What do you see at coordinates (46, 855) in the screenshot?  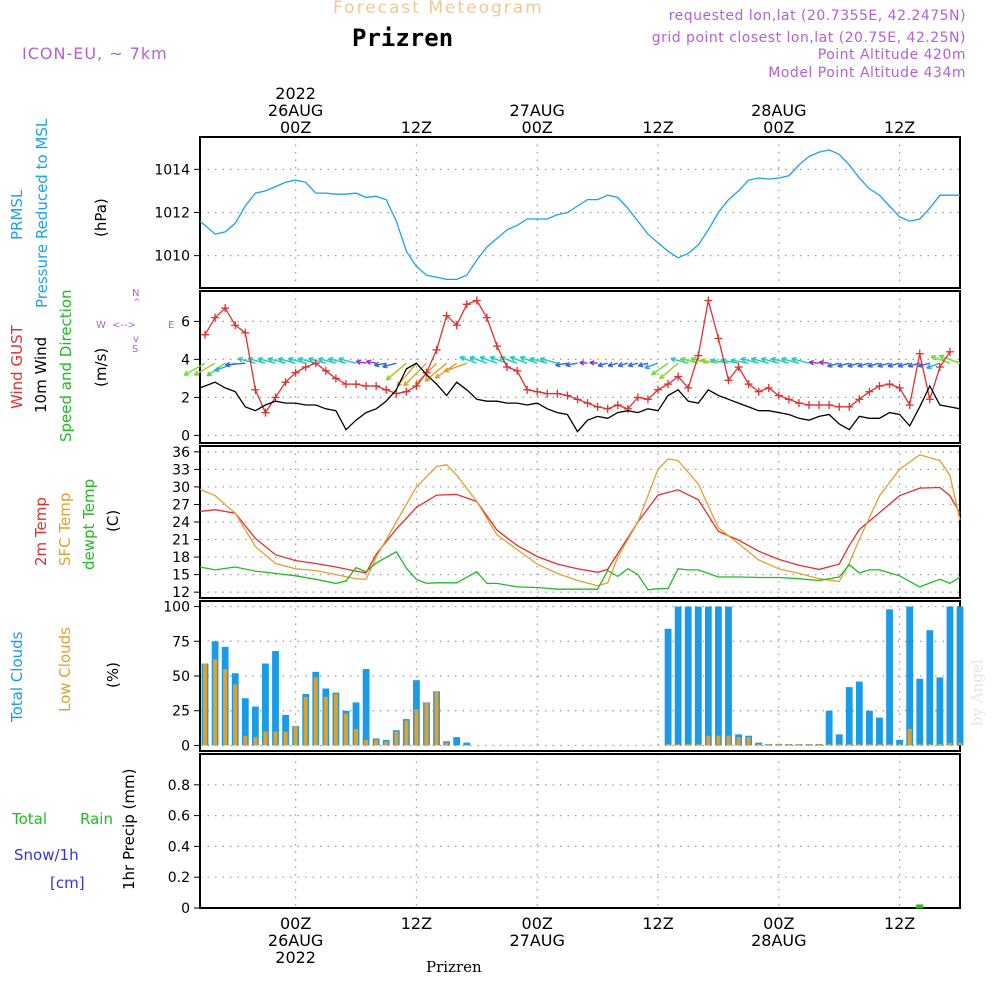 I see `precip-snow-label: Snow/1h` at bounding box center [46, 855].